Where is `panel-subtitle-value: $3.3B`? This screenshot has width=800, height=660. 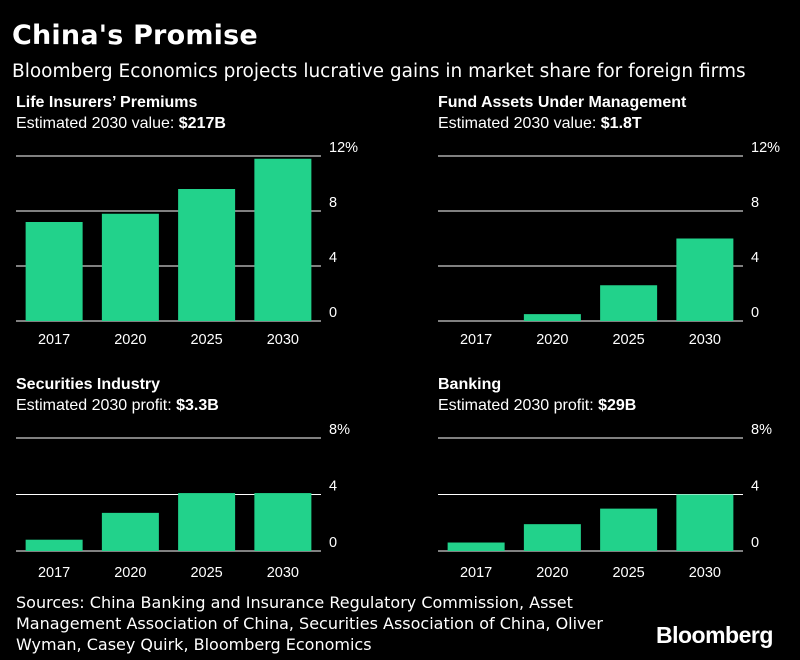
panel-subtitle-value: $3.3B is located at coordinates (197, 405).